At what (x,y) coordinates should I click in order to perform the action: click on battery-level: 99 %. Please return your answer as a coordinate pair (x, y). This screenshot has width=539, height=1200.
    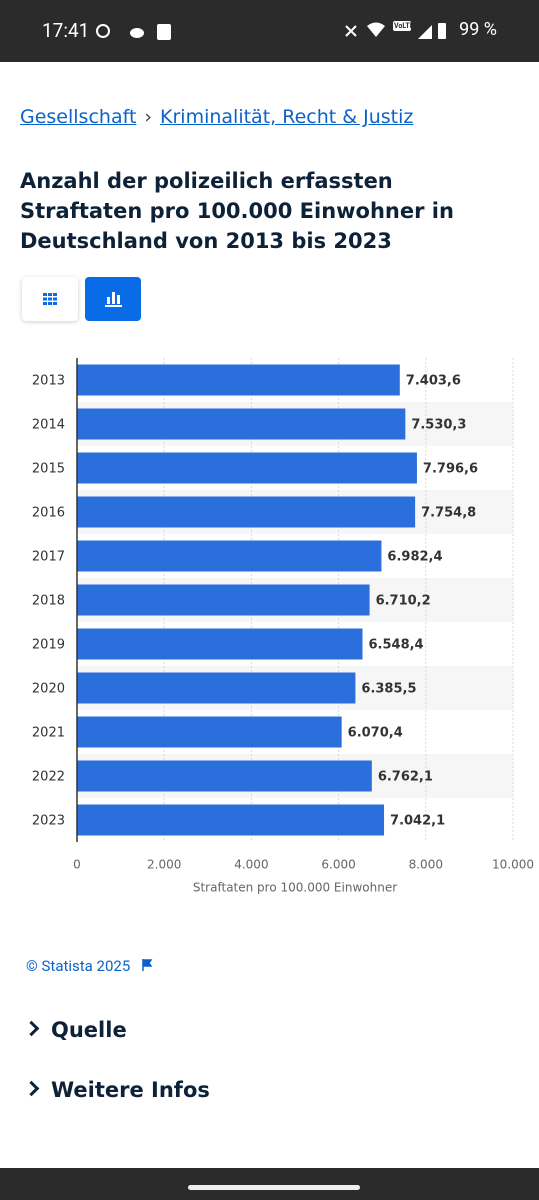
    Looking at the image, I should click on (478, 29).